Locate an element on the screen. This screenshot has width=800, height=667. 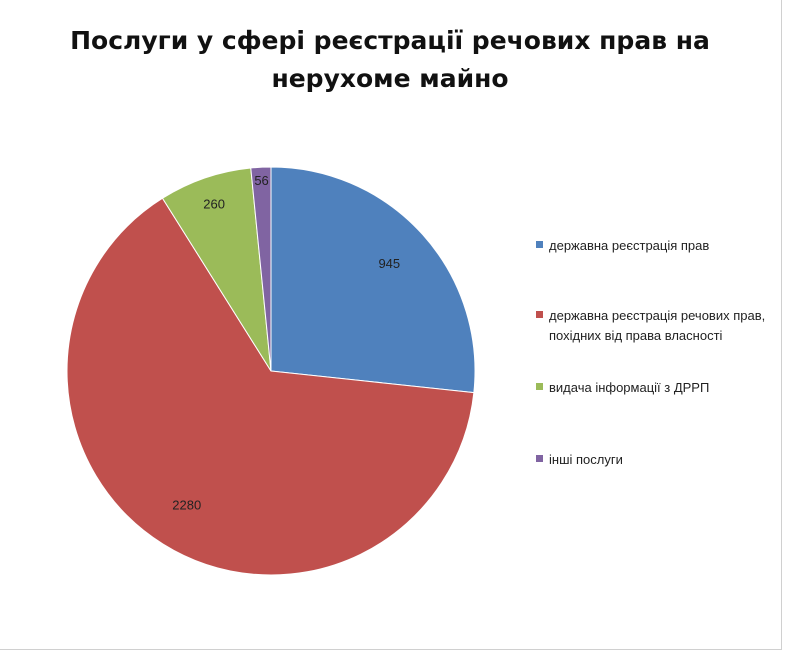
pie-slice-state-registration is located at coordinates (373, 280).